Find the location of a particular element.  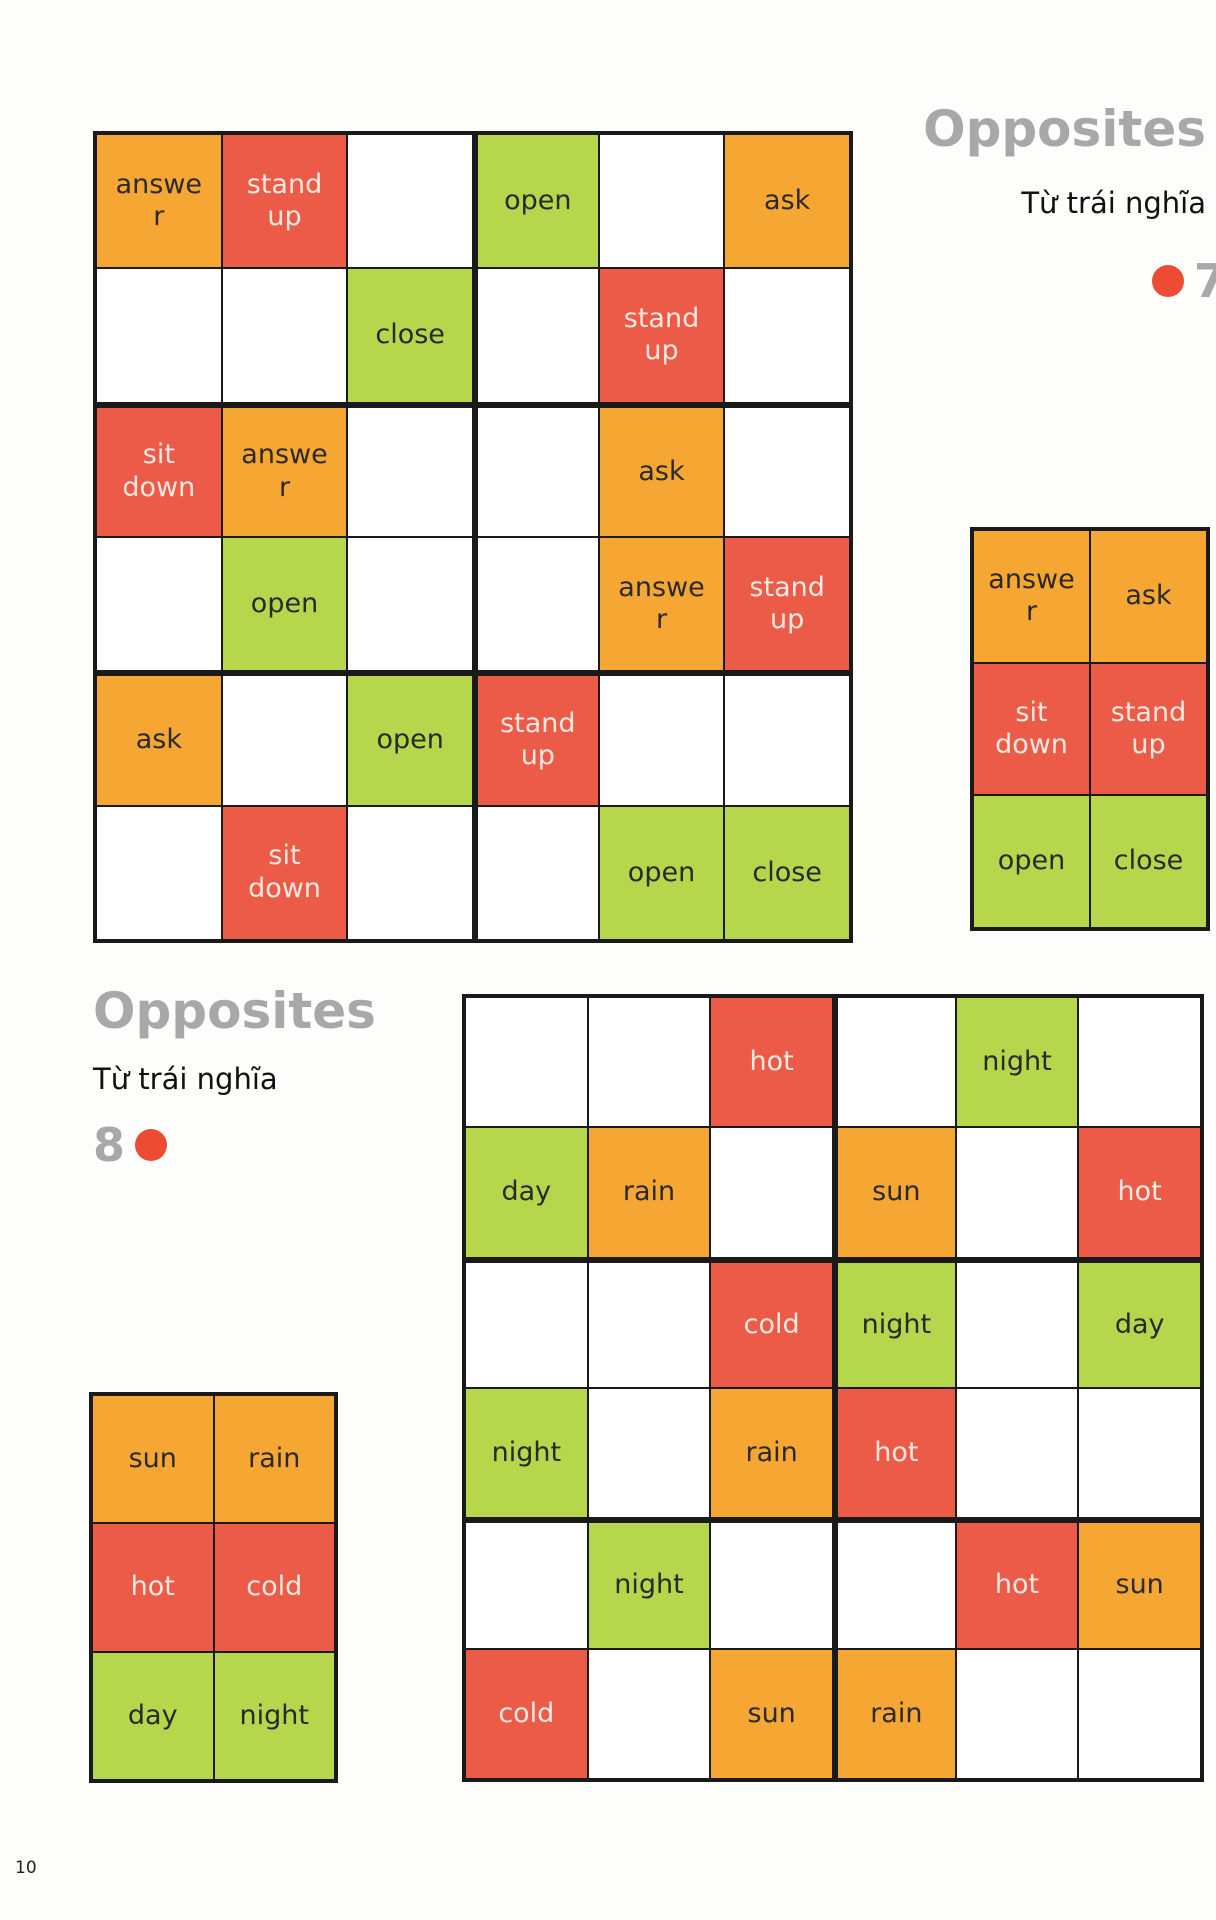

key-cell: night is located at coordinates (274, 1715).